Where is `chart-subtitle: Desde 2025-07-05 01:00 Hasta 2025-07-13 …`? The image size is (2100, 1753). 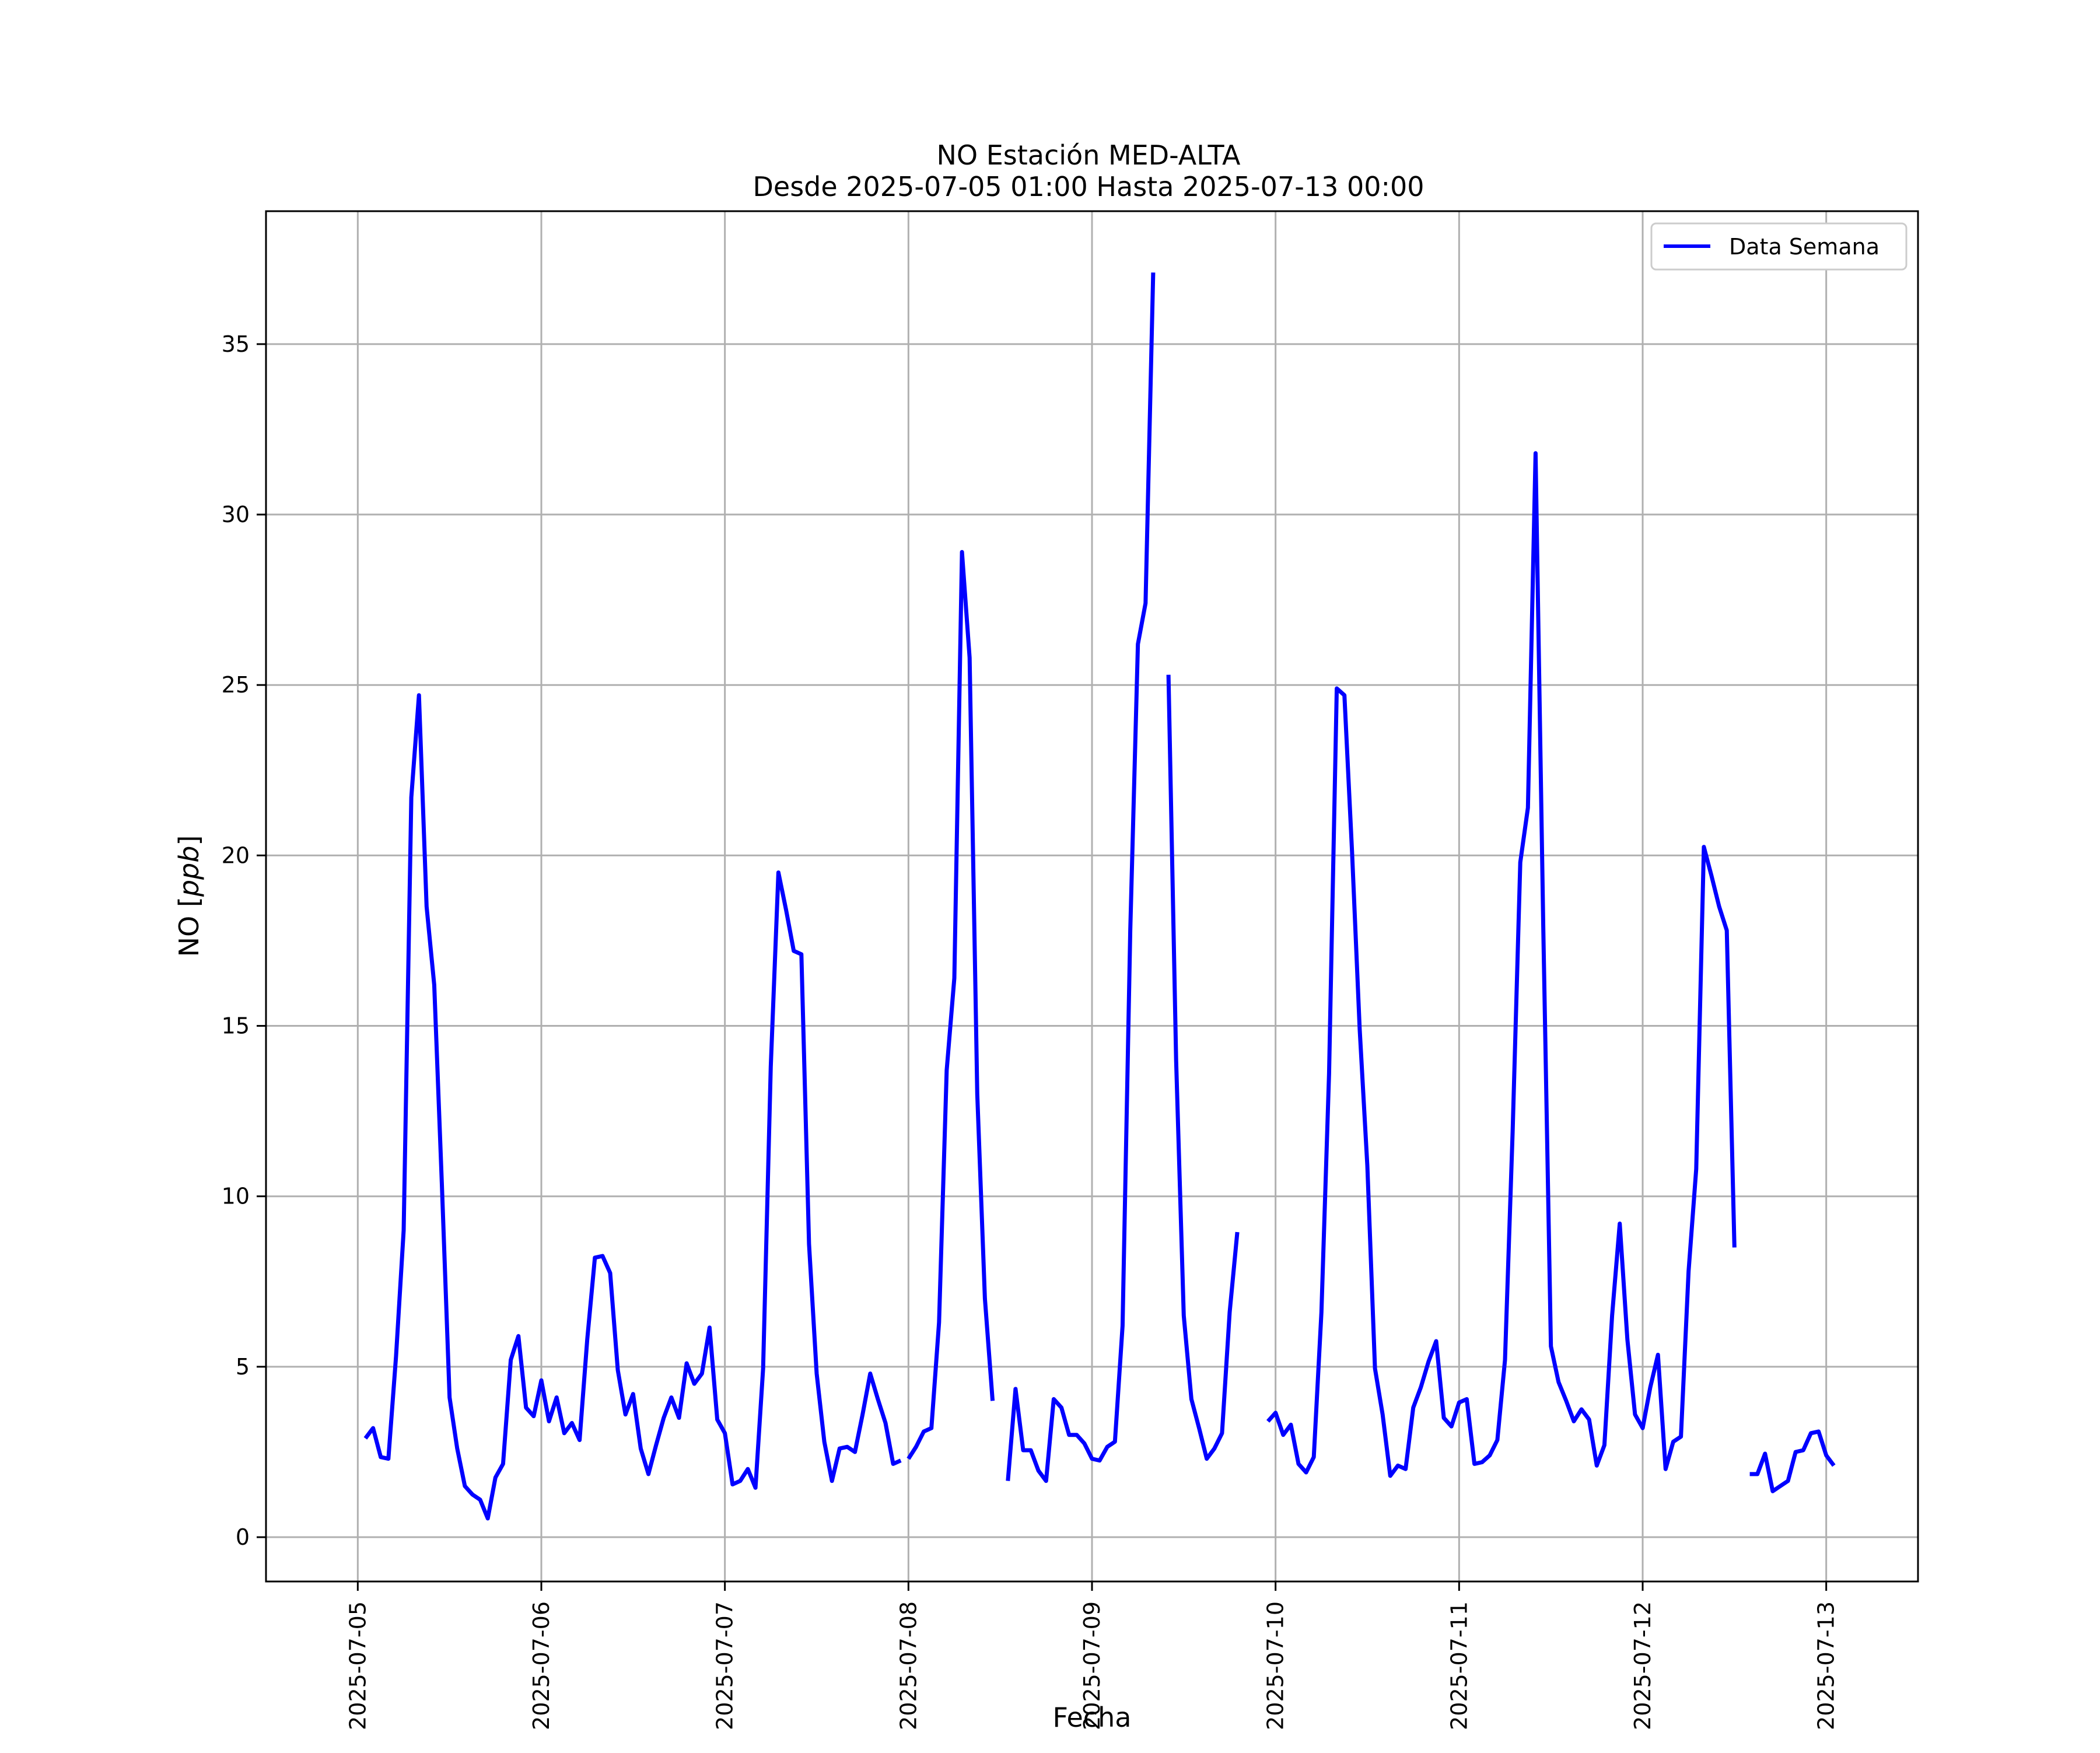 chart-subtitle: Desde 2025-07-05 01:00 Hasta 2025-07-13 … is located at coordinates (1088, 186).